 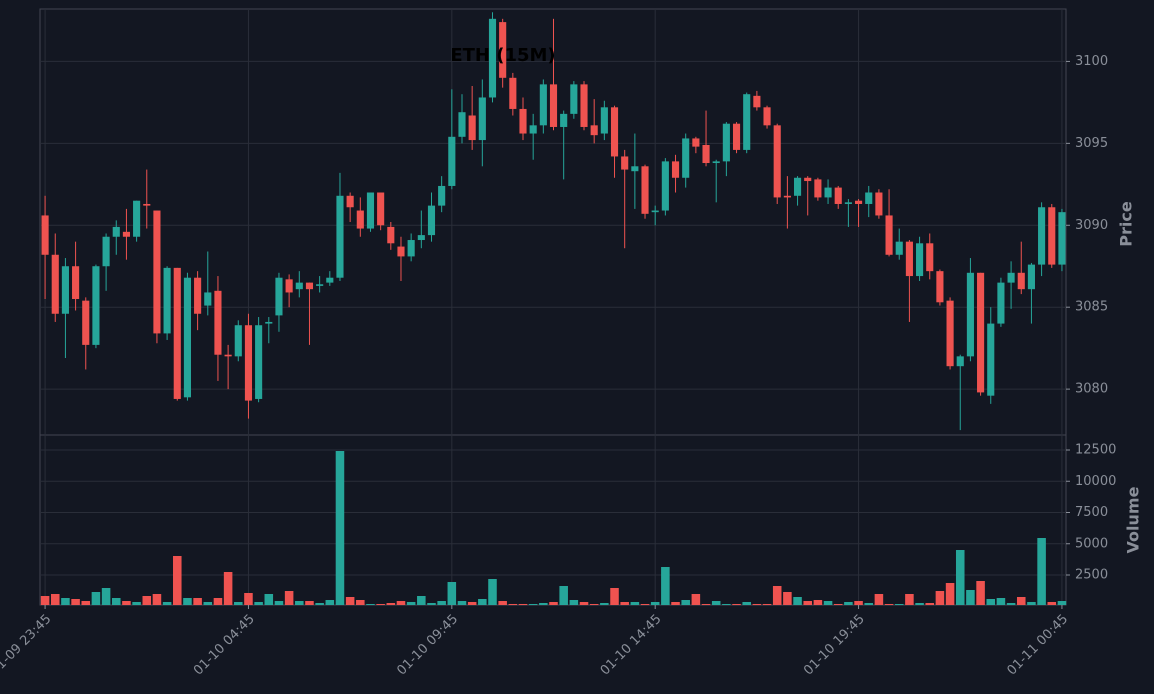 I want to click on x-tick-label: 01-10 04:45, so click(x=224, y=645).